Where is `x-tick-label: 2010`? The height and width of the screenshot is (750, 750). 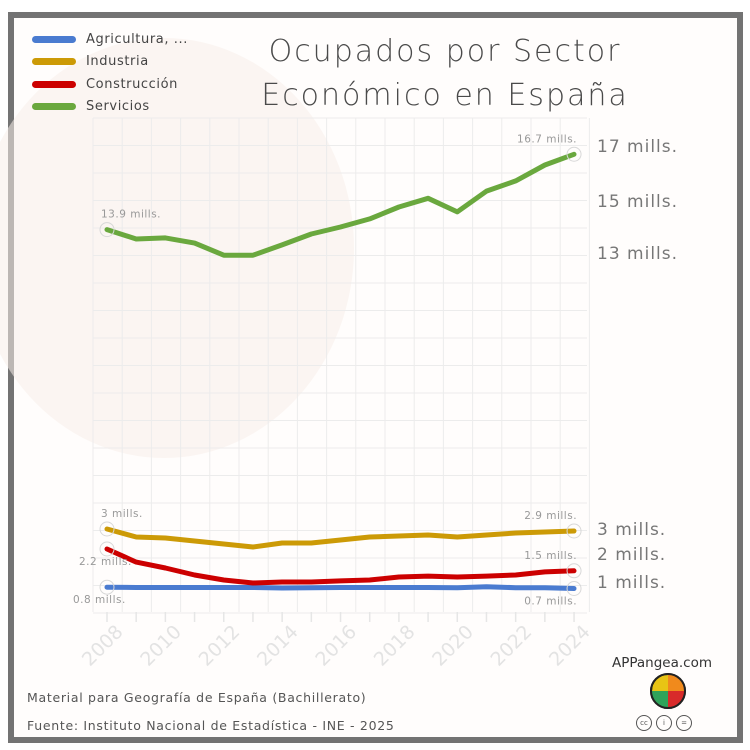 x-tick-label: 2010 is located at coordinates (161, 646).